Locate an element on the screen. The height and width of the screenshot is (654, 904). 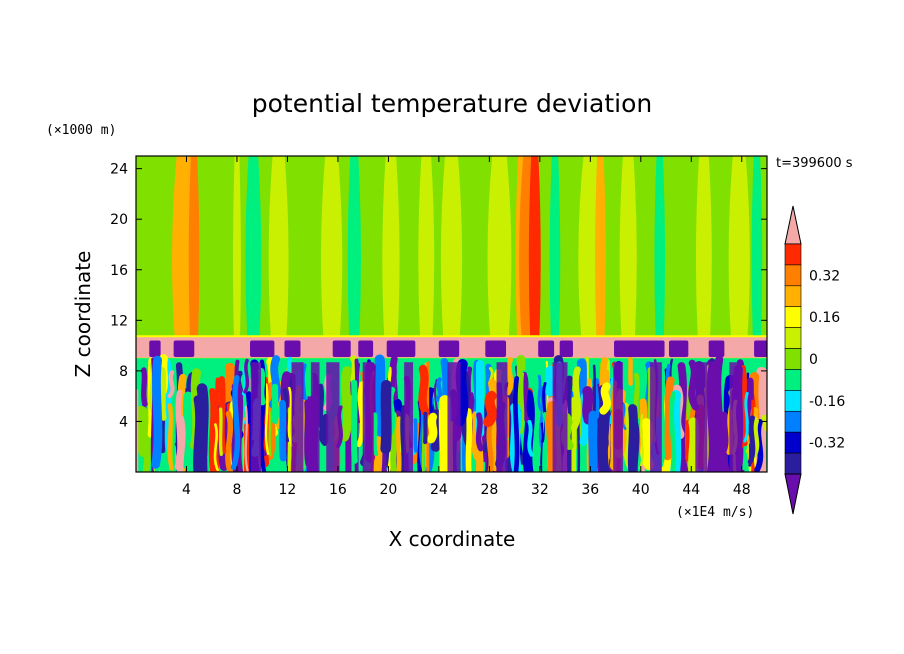
colorbar-tick-label: 0.16 is located at coordinates (824, 318).